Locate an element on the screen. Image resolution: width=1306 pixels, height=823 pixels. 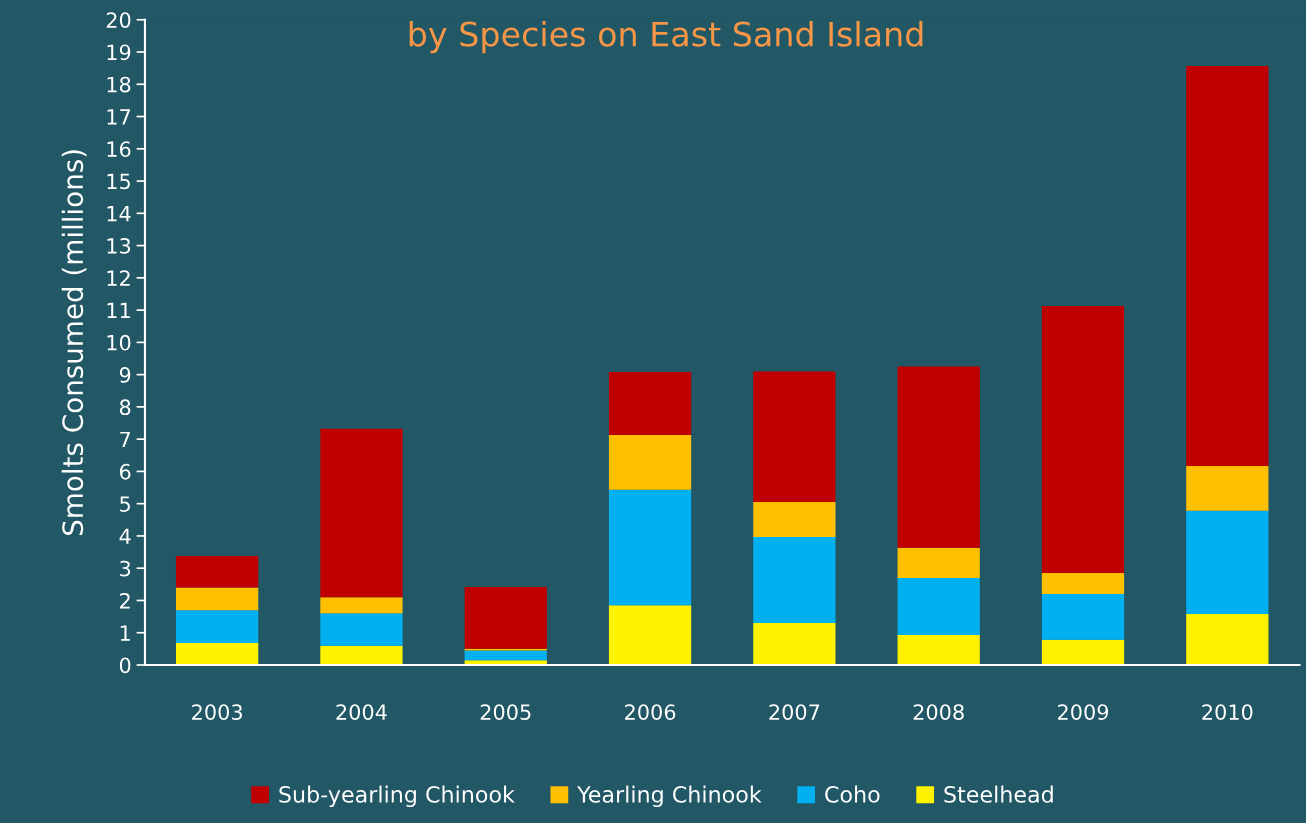
legend-label: Yearling Chinook is located at coordinates (669, 796).